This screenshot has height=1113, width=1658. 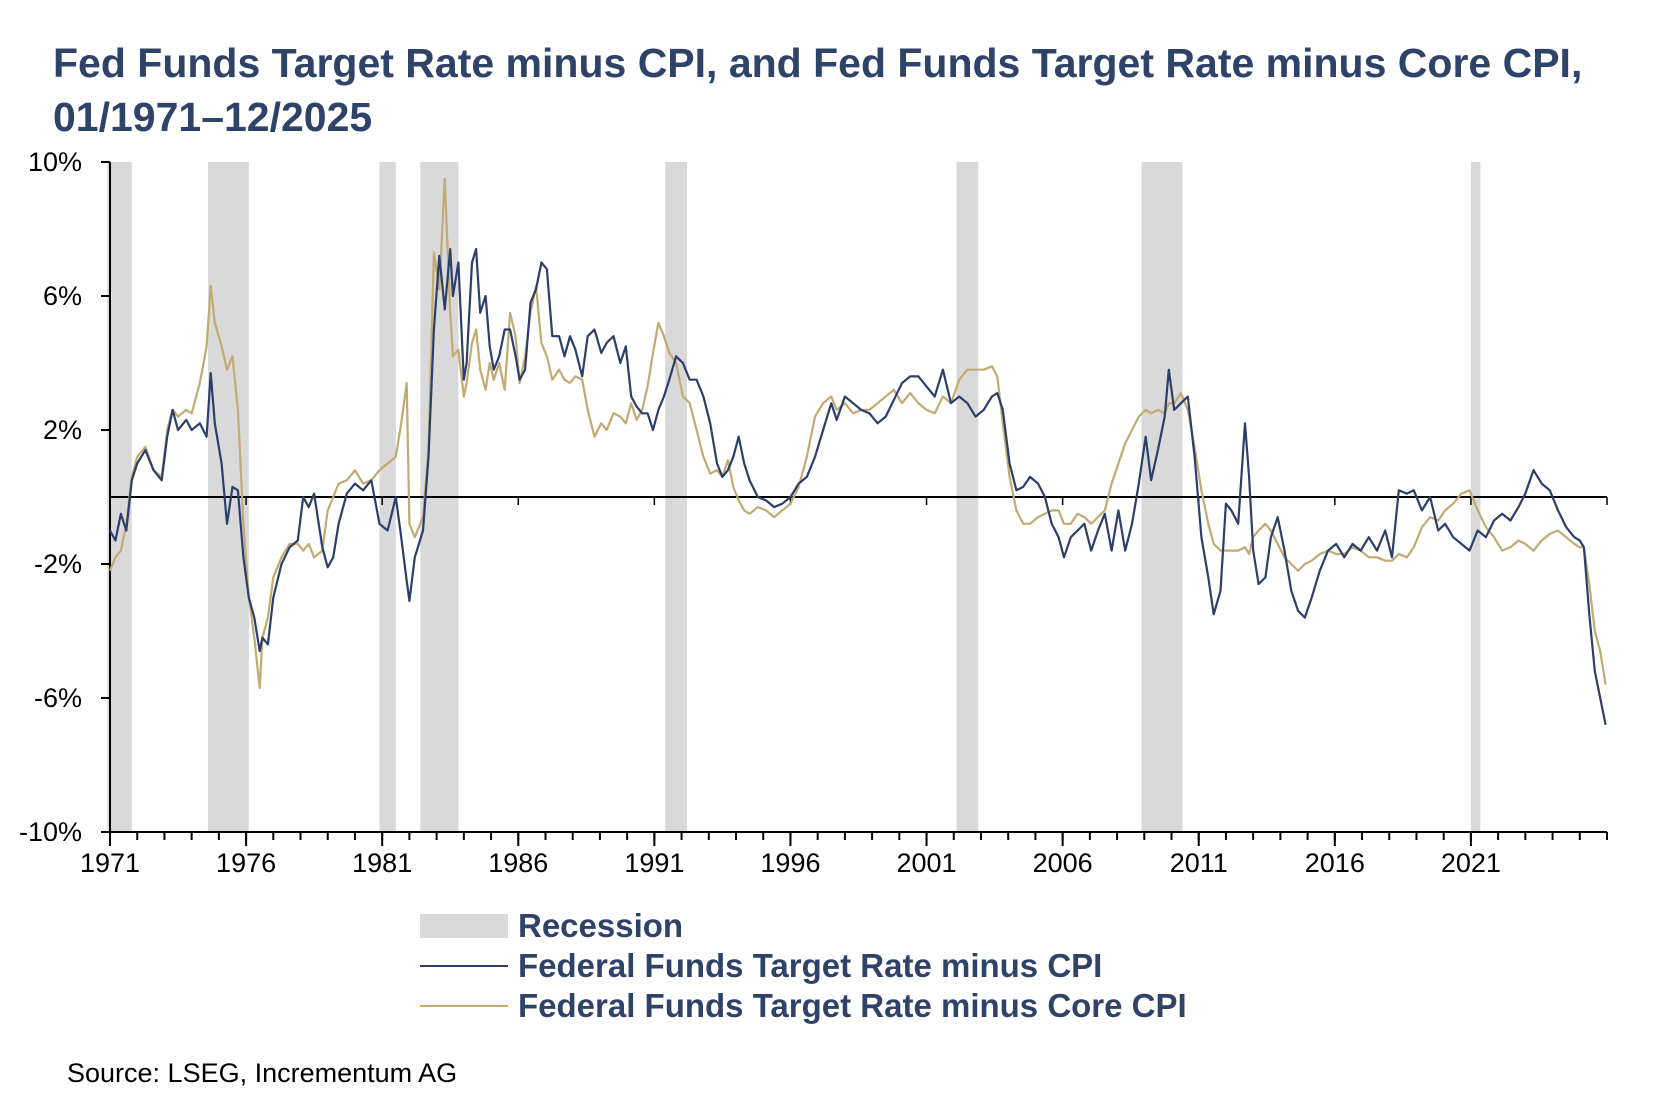 I want to click on y-tick-label: -6%, so click(x=58, y=698).